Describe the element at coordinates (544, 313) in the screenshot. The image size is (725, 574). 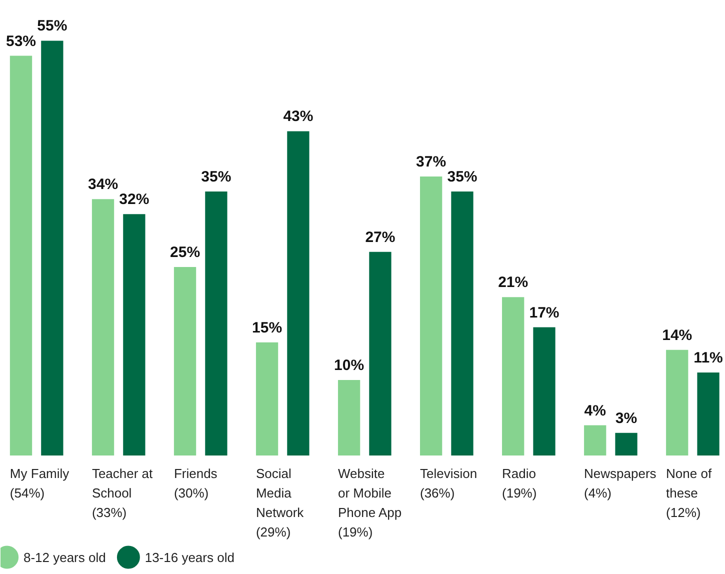
I see `data-label: 17%` at that location.